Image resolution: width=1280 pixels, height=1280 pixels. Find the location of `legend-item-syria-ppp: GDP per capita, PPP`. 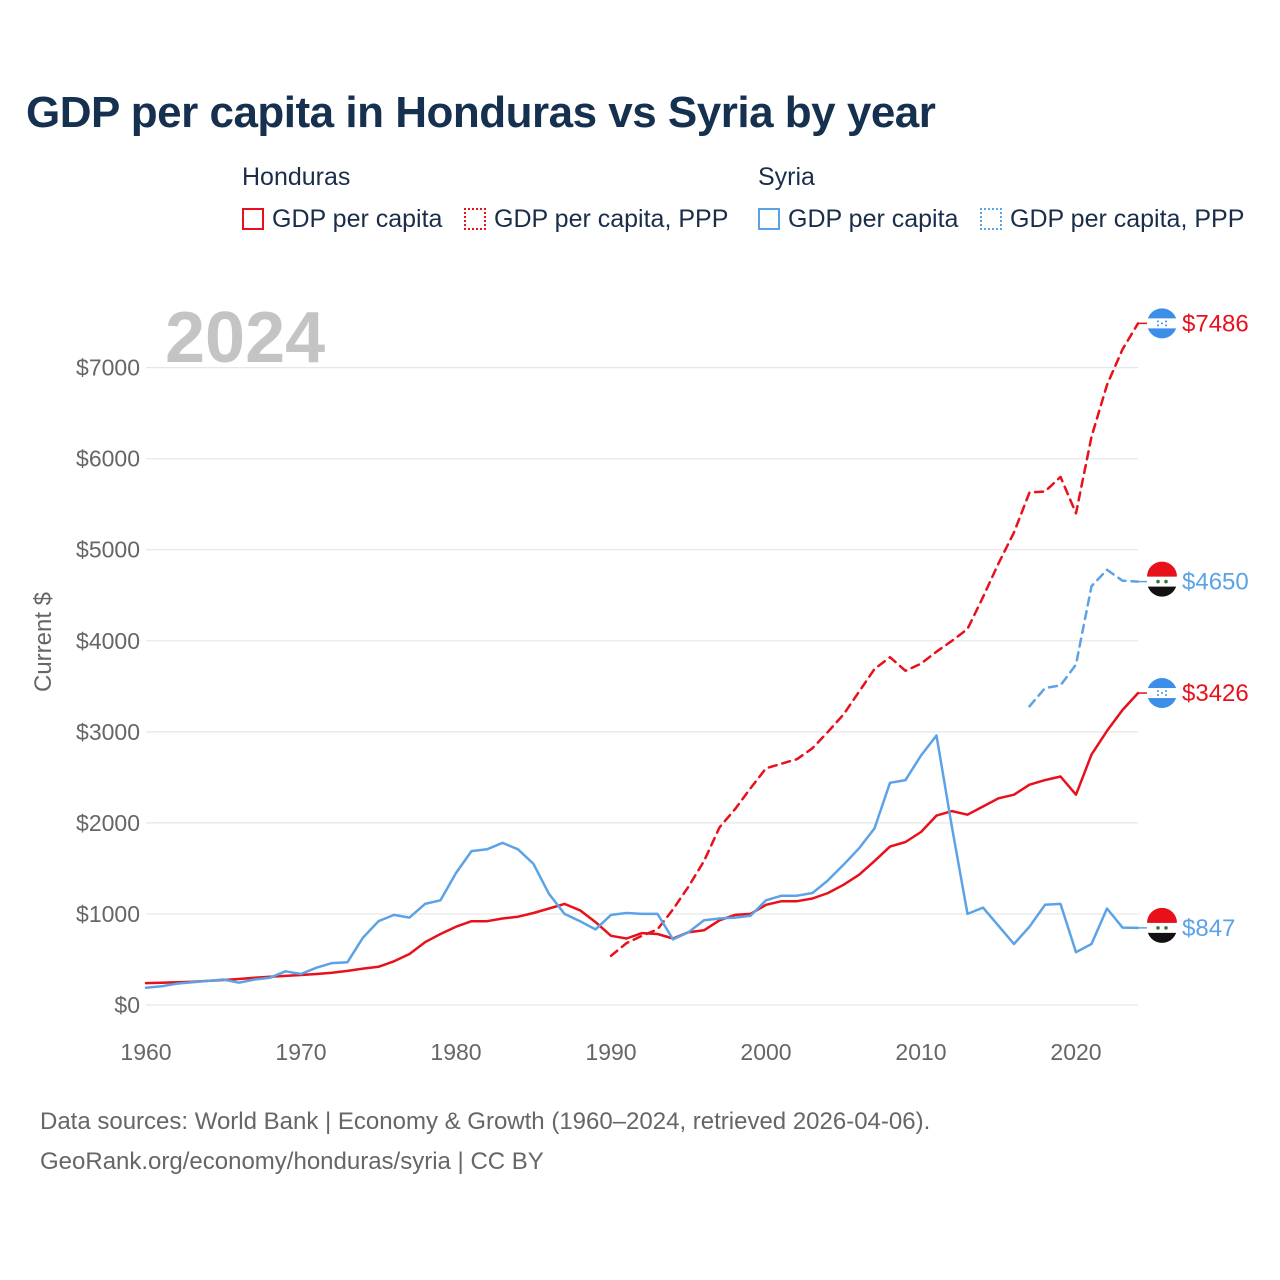

legend-item-syria-ppp: GDP per capita, PPP is located at coordinates (1112, 219).